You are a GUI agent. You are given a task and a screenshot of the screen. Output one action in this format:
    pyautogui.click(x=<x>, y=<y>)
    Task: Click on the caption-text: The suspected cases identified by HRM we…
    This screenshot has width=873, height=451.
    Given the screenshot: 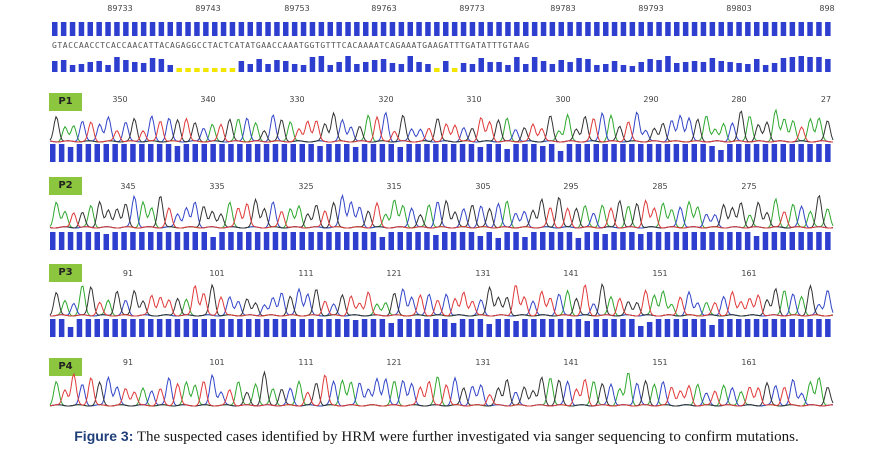 What is the action you would take?
    pyautogui.click(x=466, y=437)
    